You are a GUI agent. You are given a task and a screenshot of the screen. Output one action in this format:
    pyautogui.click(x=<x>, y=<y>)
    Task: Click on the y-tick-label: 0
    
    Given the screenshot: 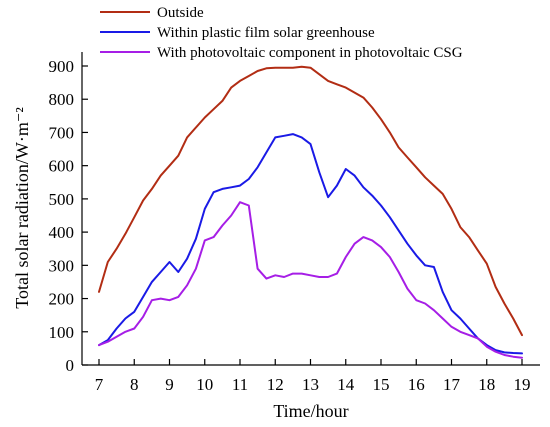 What is the action you would take?
    pyautogui.click(x=70, y=365)
    